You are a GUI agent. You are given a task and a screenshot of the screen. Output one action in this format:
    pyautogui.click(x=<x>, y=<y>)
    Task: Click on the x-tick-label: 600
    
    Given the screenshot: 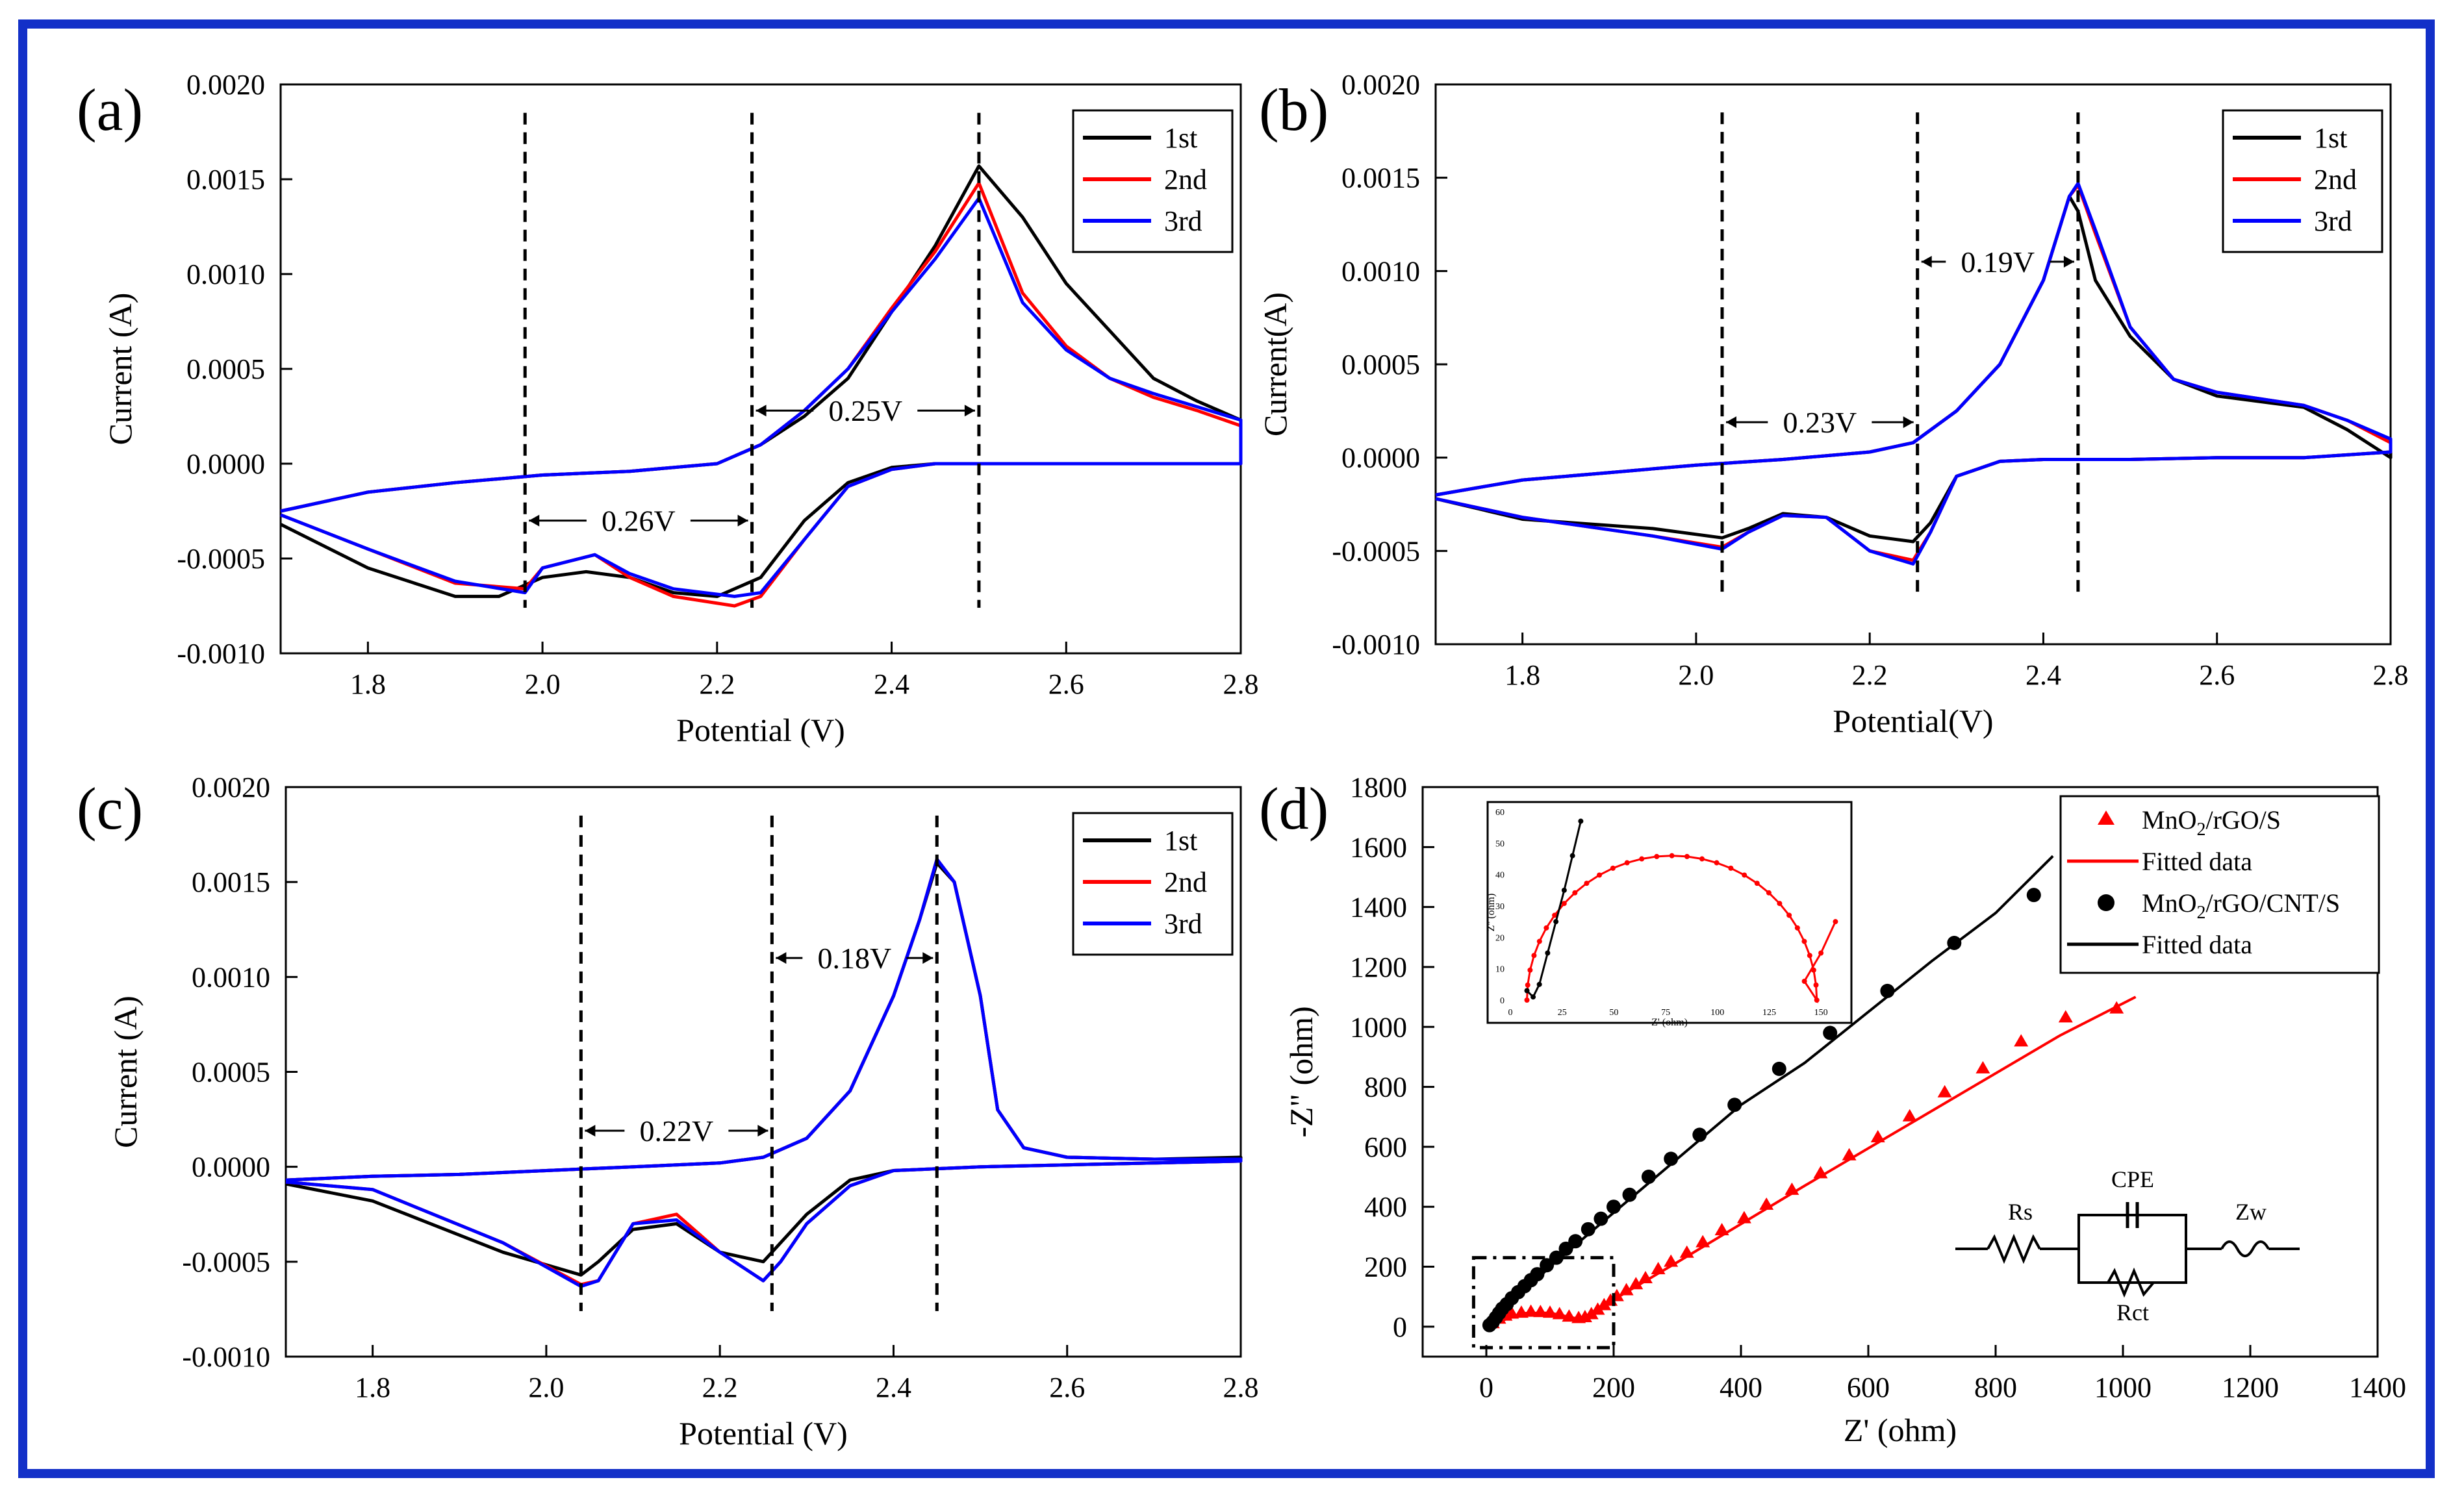 What is the action you would take?
    pyautogui.click(x=1869, y=1387)
    